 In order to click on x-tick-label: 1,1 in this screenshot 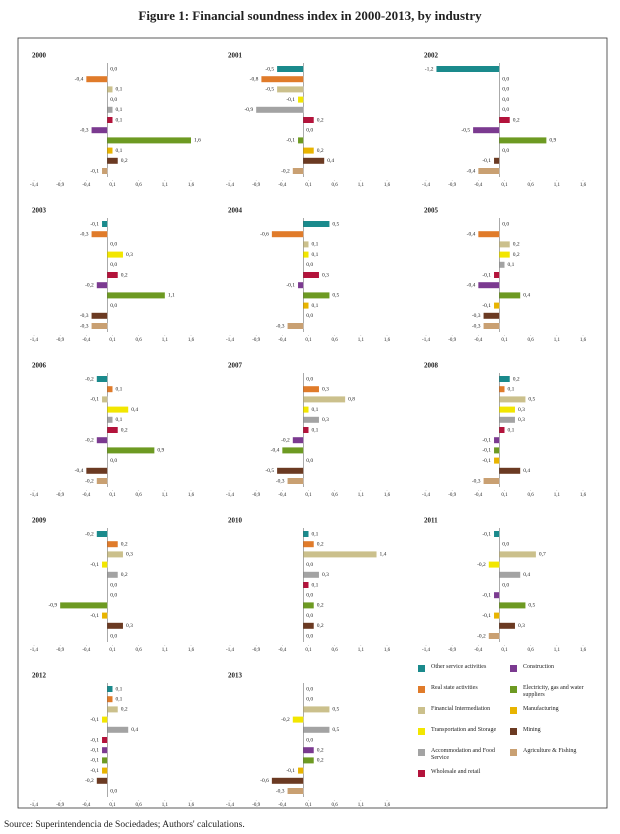, I will do `click(557, 185)`.